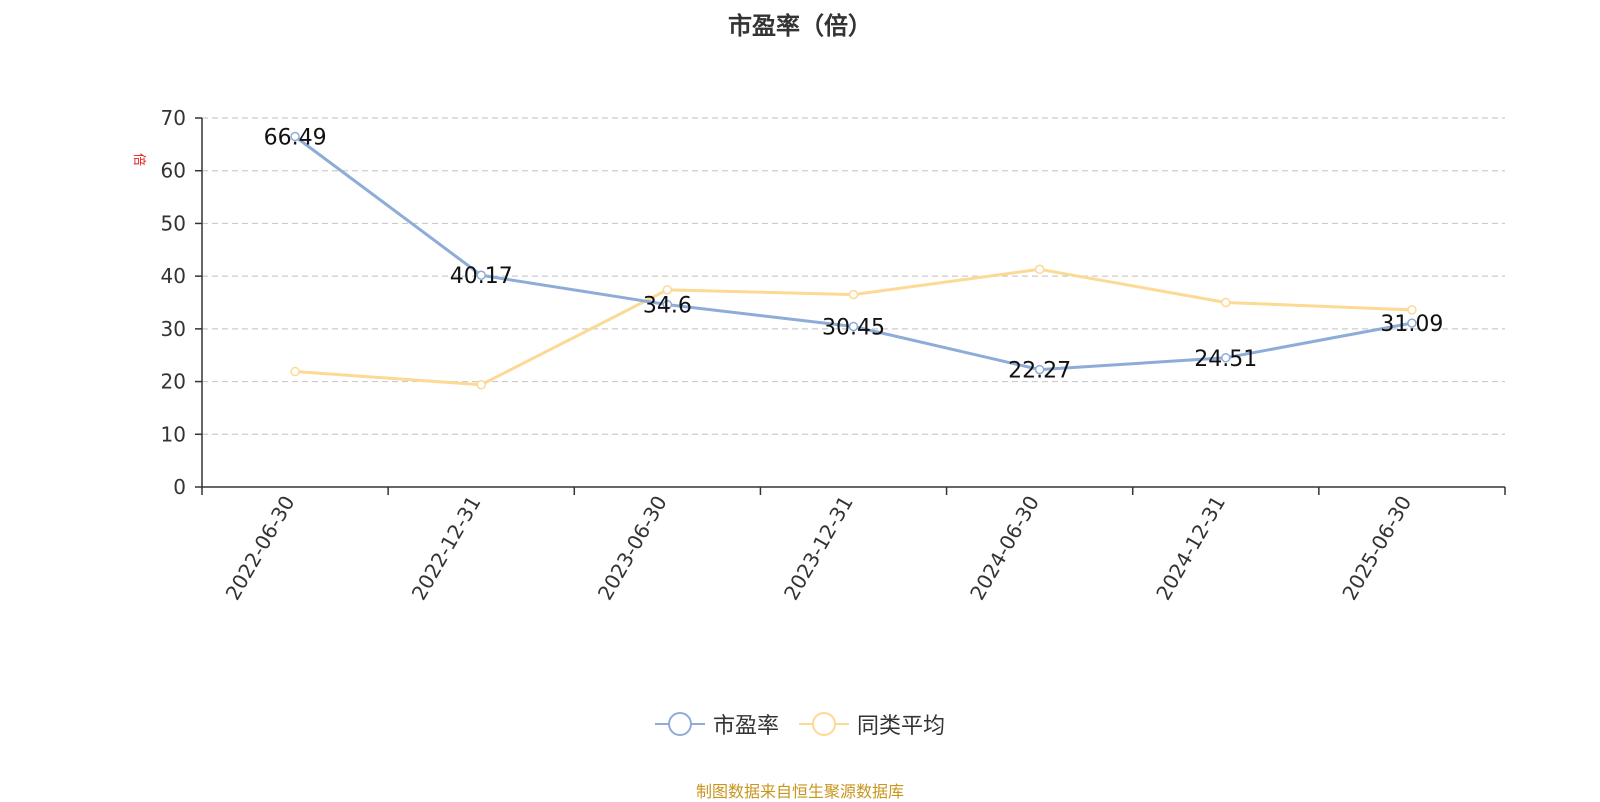 Image resolution: width=1600 pixels, height=802 pixels. I want to click on legend: 市盈率 同类平均, so click(800, 724).